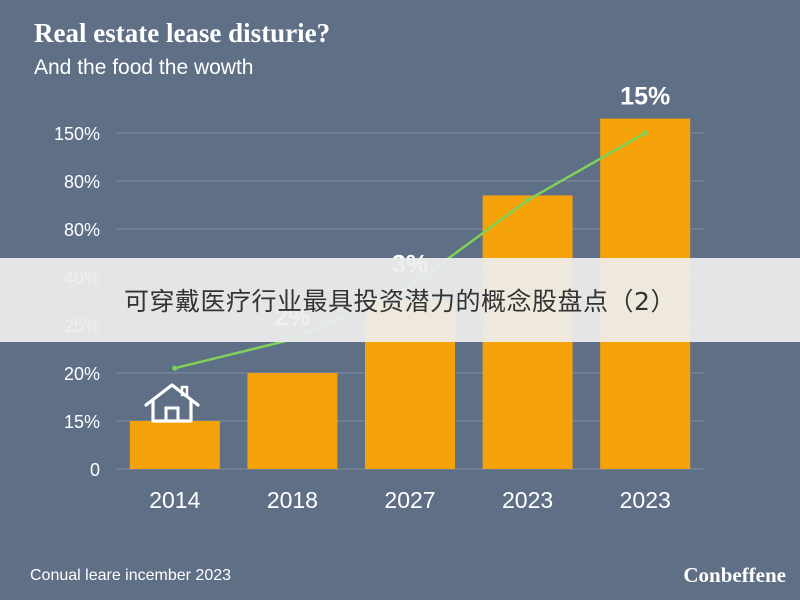 This screenshot has height=600, width=800. Describe the element at coordinates (172, 403) in the screenshot. I see `house-icon` at that location.